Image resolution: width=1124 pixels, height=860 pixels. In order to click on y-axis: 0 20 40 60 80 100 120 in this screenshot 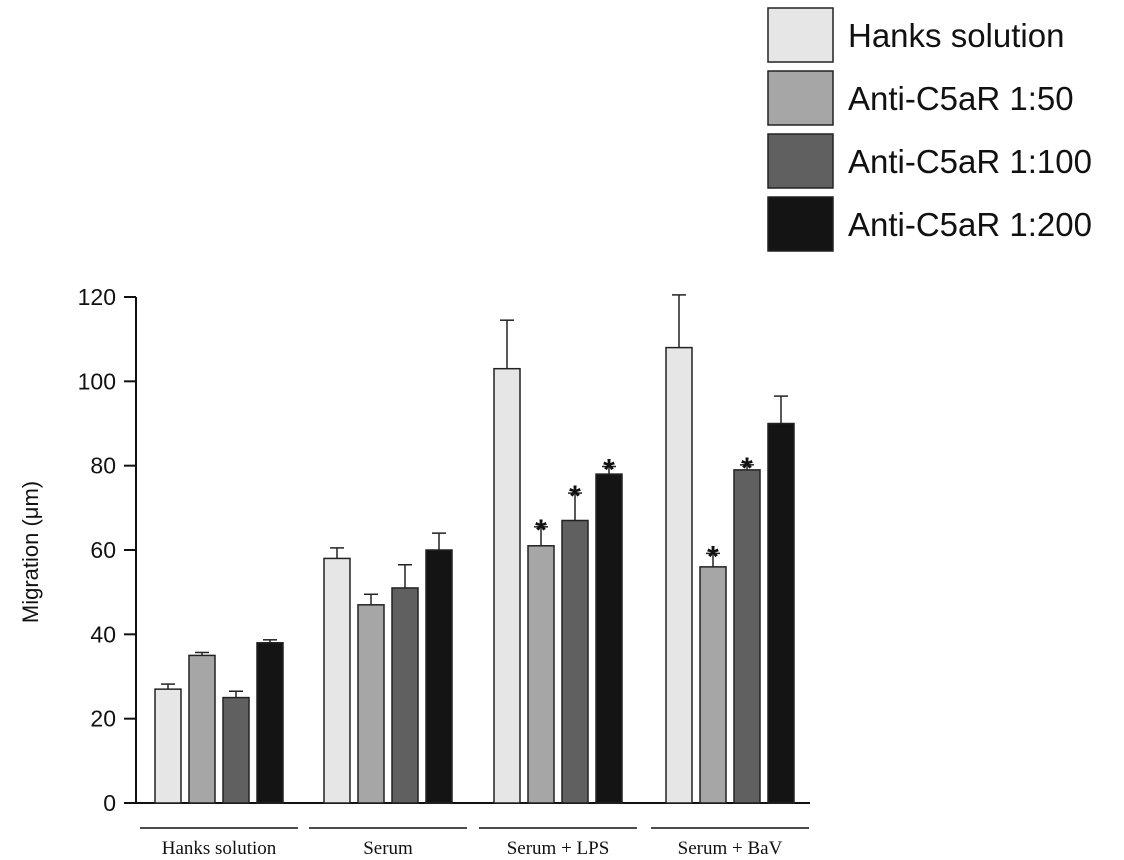, I will do `click(107, 550)`.